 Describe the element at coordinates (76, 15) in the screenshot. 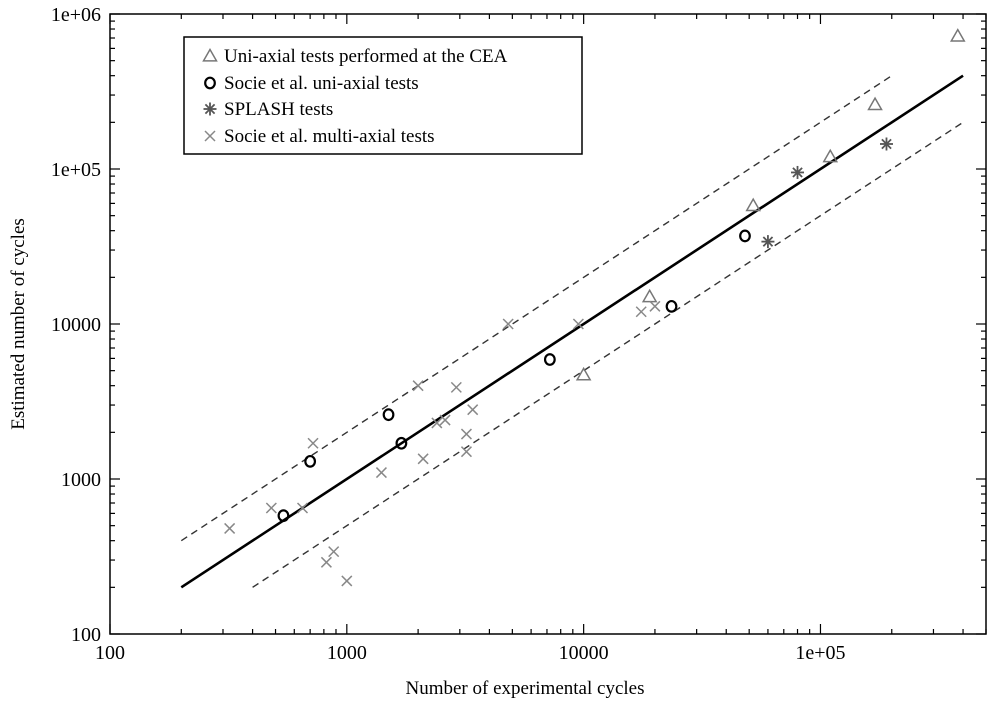

I see `y-tick-label: 1e+06` at that location.